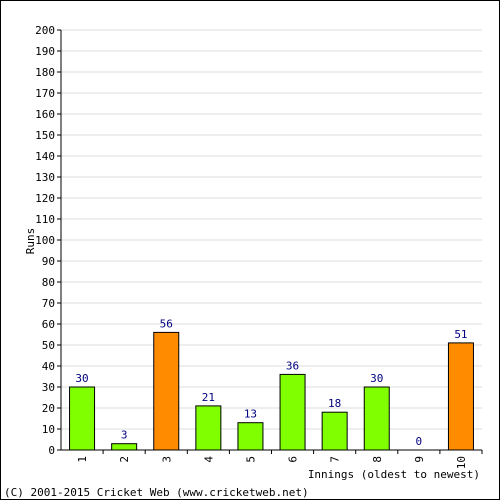  I want to click on y-tick-label: 180, so click(45, 72).